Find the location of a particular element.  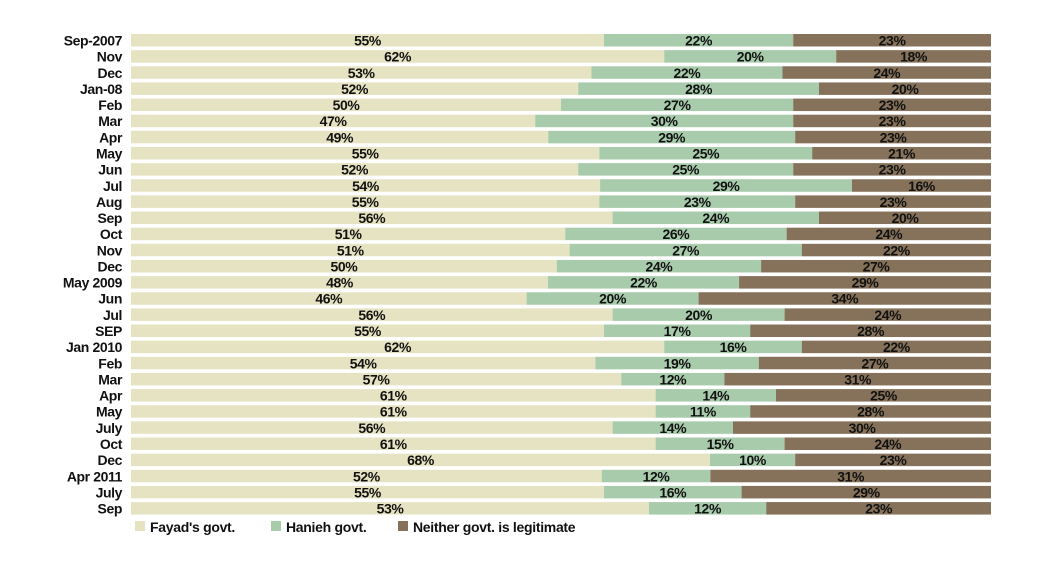

category-label: Dec is located at coordinates (110, 266).